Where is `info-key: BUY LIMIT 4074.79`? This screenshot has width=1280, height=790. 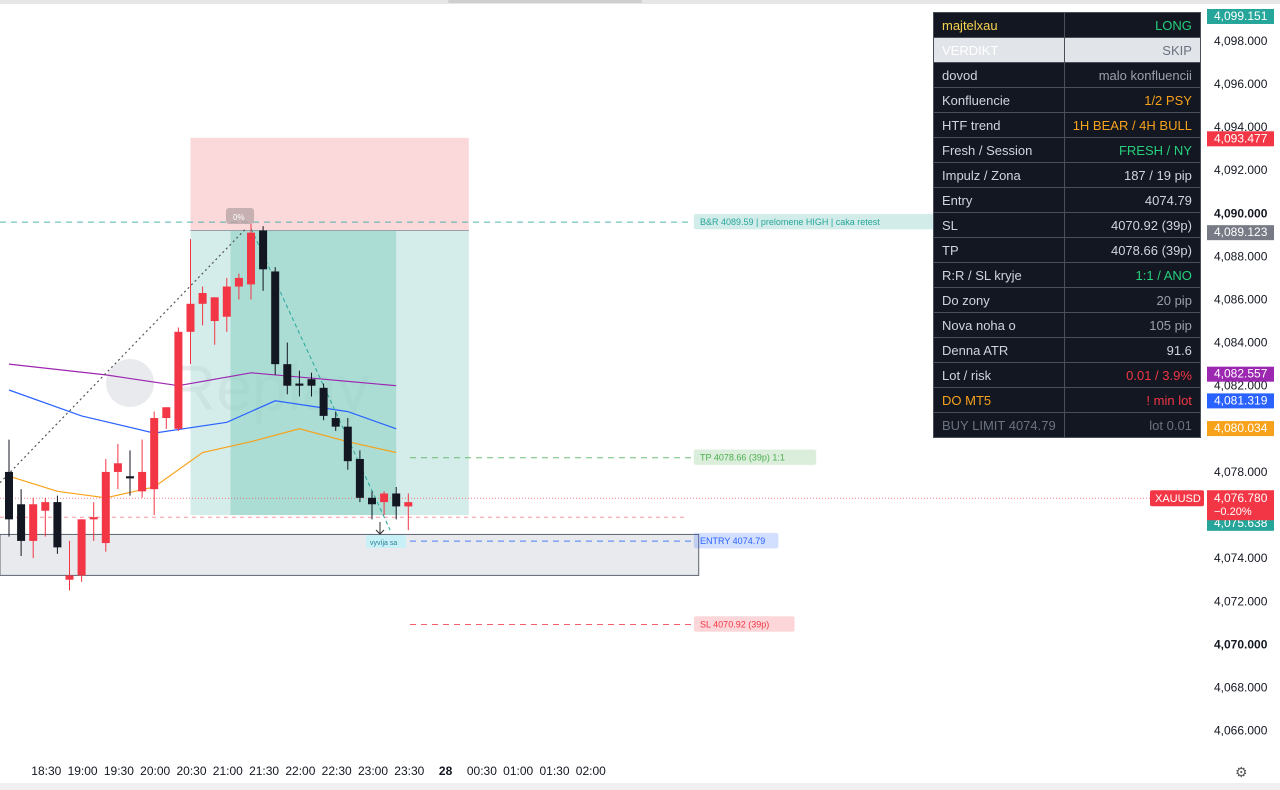 info-key: BUY LIMIT 4074.79 is located at coordinates (999, 425).